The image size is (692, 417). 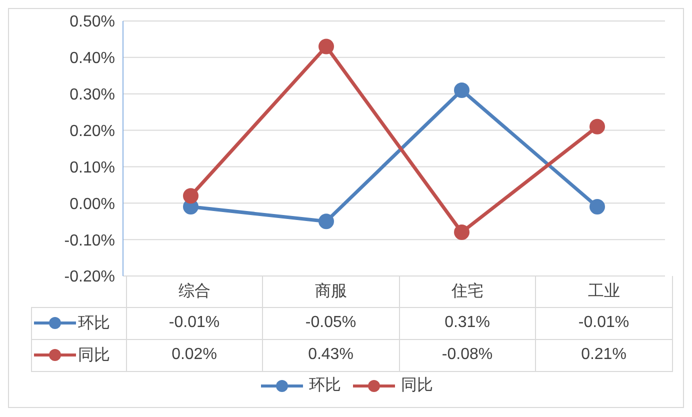 What do you see at coordinates (92, 204) in the screenshot?
I see `y-tick-label: 0.00%` at bounding box center [92, 204].